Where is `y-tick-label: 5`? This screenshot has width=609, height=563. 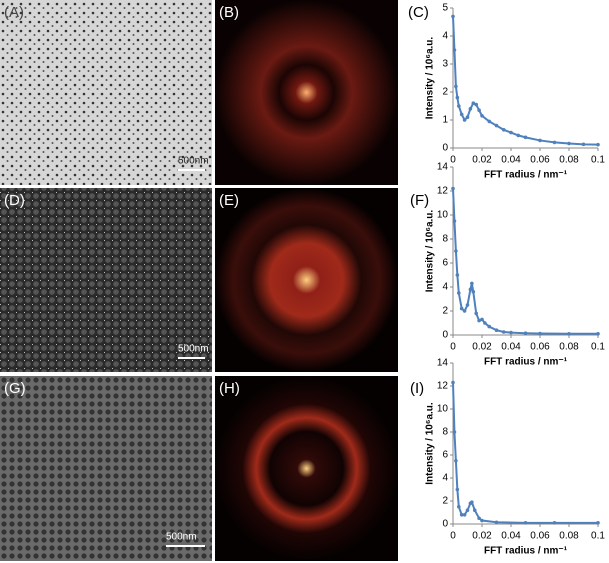 y-tick-label: 5 is located at coordinates (445, 8).